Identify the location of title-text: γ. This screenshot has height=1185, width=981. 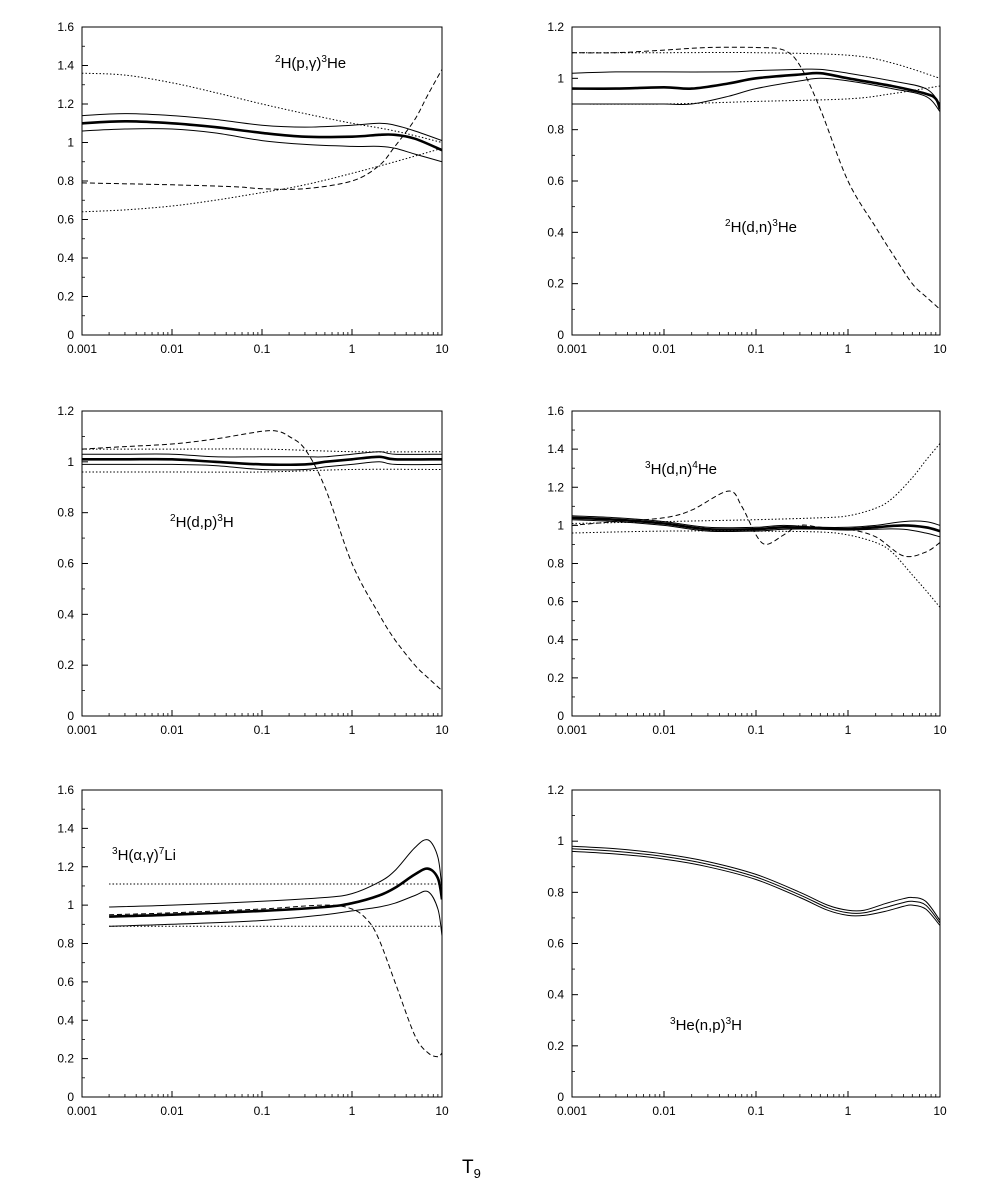
(313, 63).